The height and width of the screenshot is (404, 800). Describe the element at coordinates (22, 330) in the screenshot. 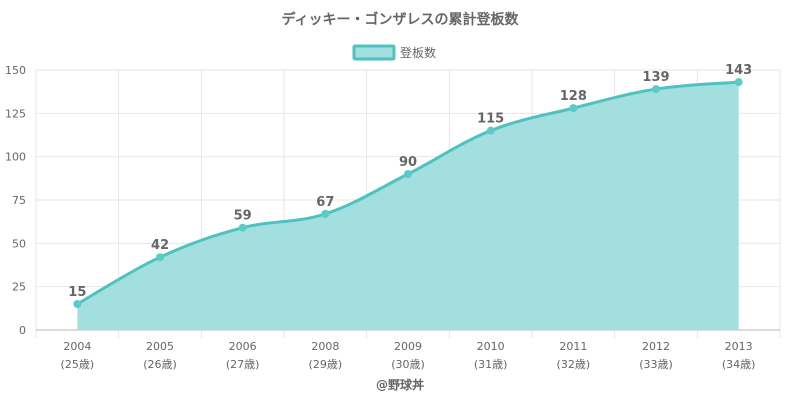

I see `y-tick-label: 0` at that location.